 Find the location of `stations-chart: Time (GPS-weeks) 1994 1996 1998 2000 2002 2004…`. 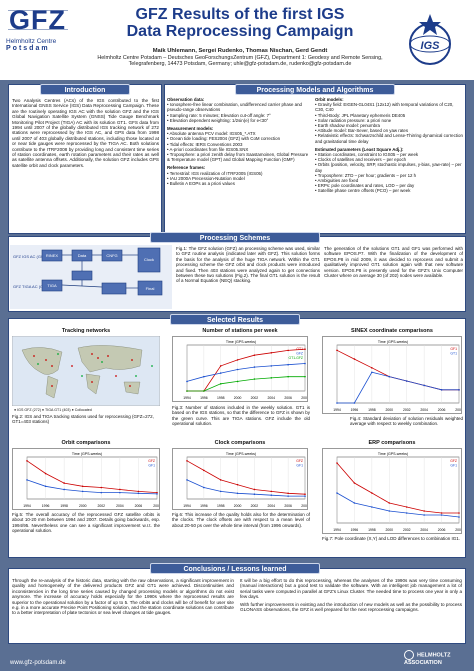

stations-chart: Time (GPS-weeks) 1994 1996 1998 2000 2002 2004… is located at coordinates (240, 369).